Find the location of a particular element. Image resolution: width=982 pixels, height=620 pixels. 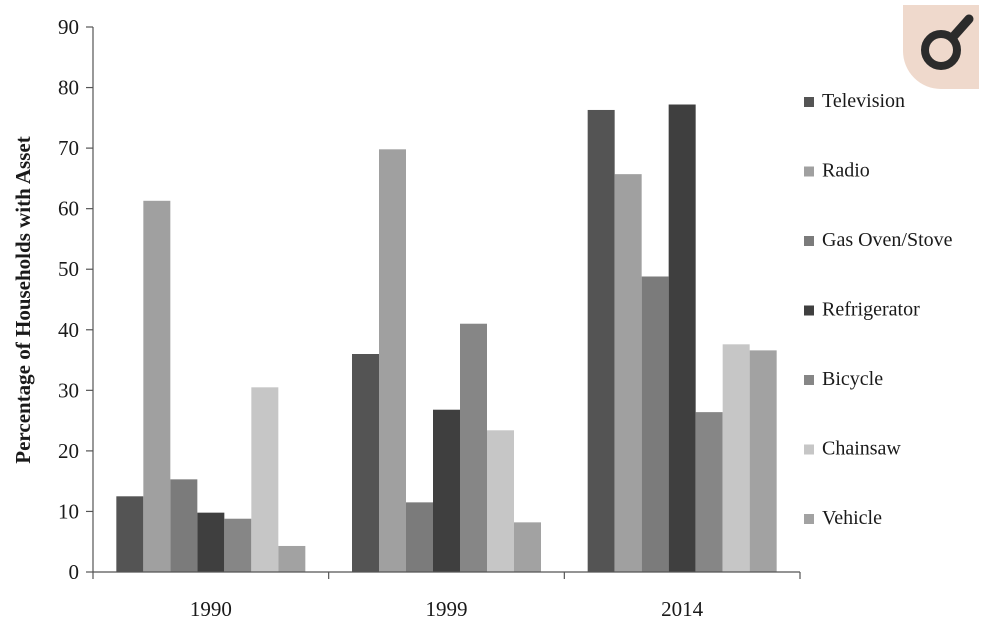

bar-vehicle-2014 is located at coordinates (763, 461).